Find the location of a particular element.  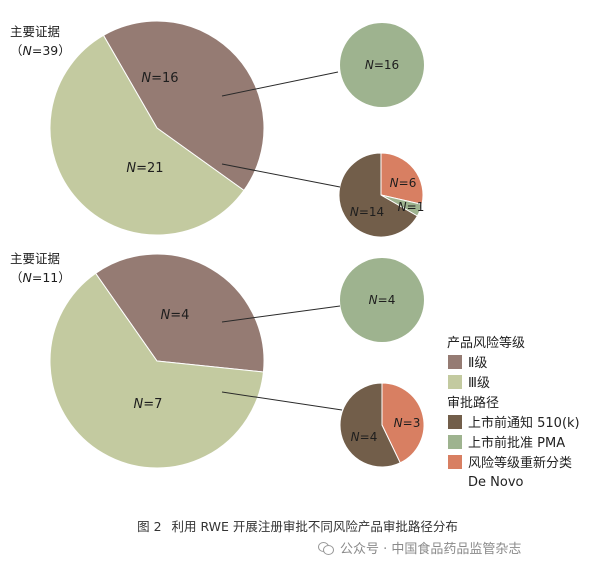

pie-chart-6: N=3 N=4 is located at coordinates (382, 425).